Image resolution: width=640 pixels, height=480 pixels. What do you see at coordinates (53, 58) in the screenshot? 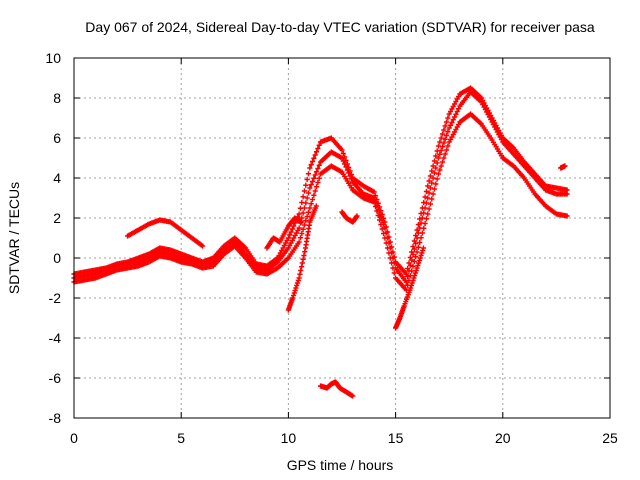
I see `y-tick-label: 10` at bounding box center [53, 58].